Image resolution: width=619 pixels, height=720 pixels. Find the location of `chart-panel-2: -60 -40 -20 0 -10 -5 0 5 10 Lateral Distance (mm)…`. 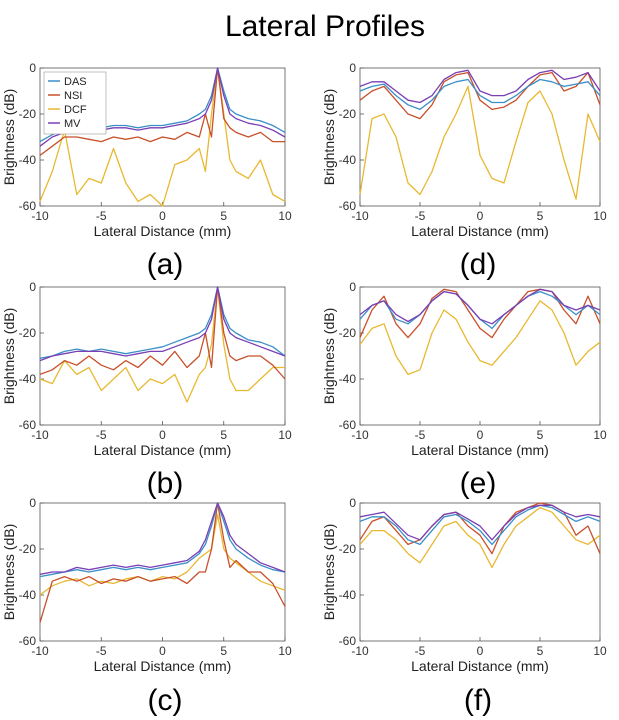

chart-panel-2: -60 -40 -20 0 -10 -5 0 5 10 Lateral Distance (mm)… is located at coordinates (464, 171).